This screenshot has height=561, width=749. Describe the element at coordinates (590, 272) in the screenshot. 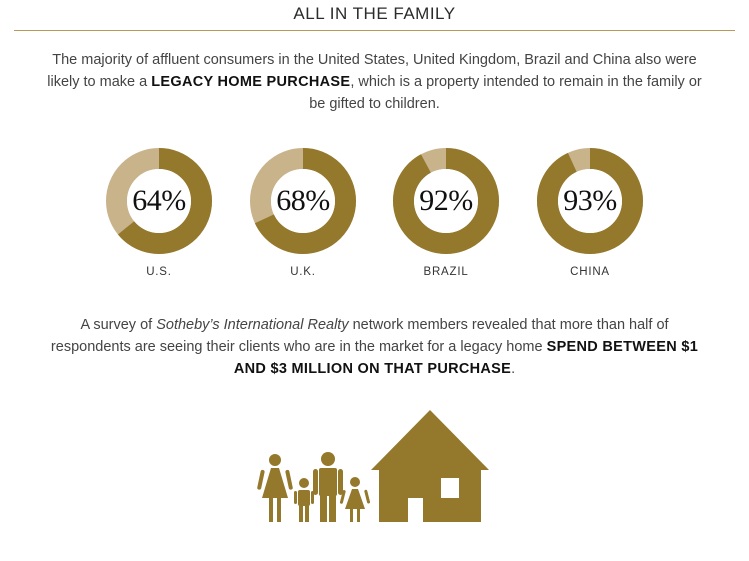

I see `country-label-china: CHINA` at that location.